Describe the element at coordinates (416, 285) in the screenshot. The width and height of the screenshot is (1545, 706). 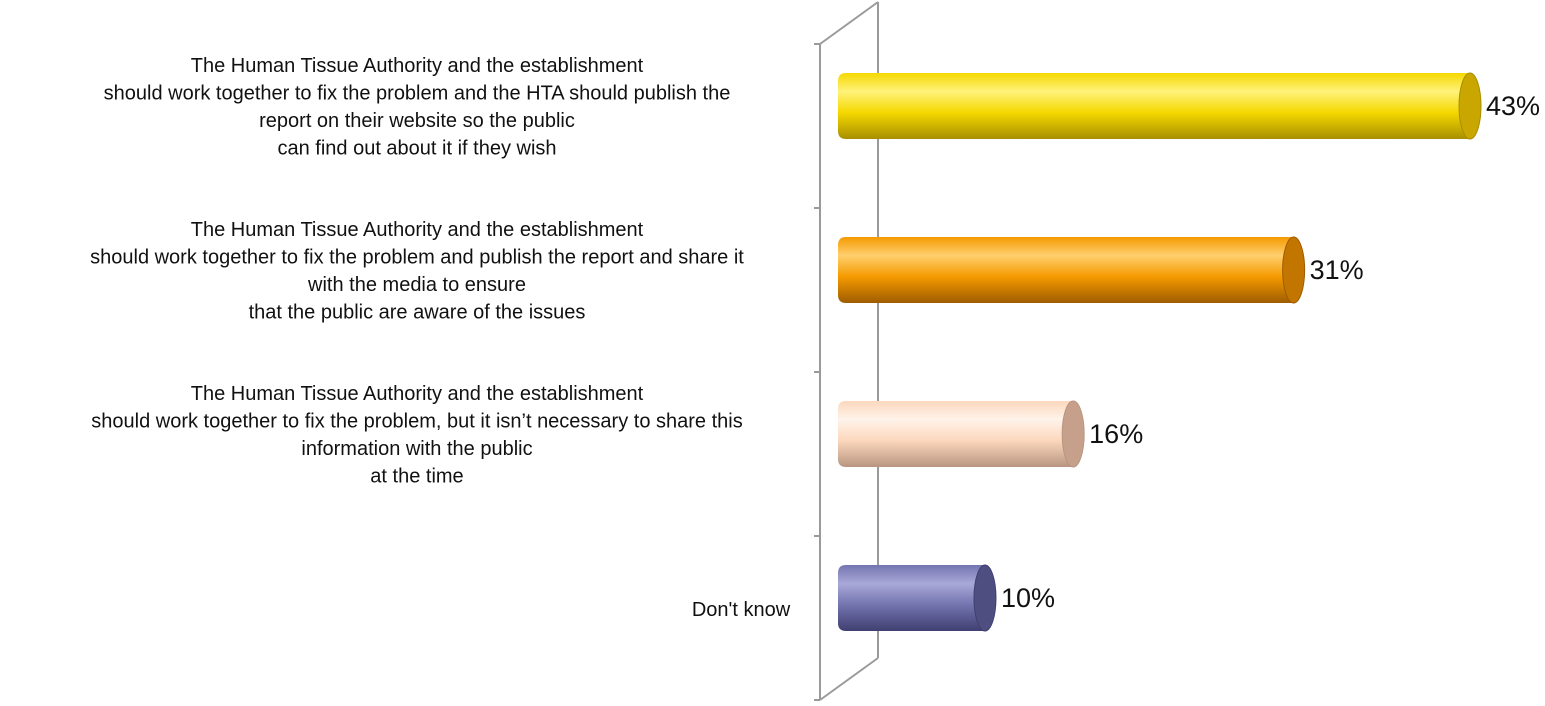
I see `category-label-line: with the media to ensure` at that location.